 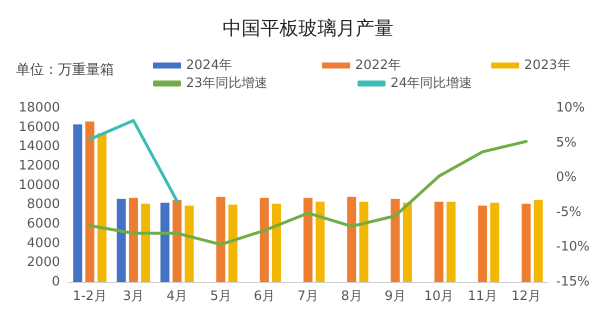 I want to click on x-tick-label: 5月, so click(x=221, y=296).